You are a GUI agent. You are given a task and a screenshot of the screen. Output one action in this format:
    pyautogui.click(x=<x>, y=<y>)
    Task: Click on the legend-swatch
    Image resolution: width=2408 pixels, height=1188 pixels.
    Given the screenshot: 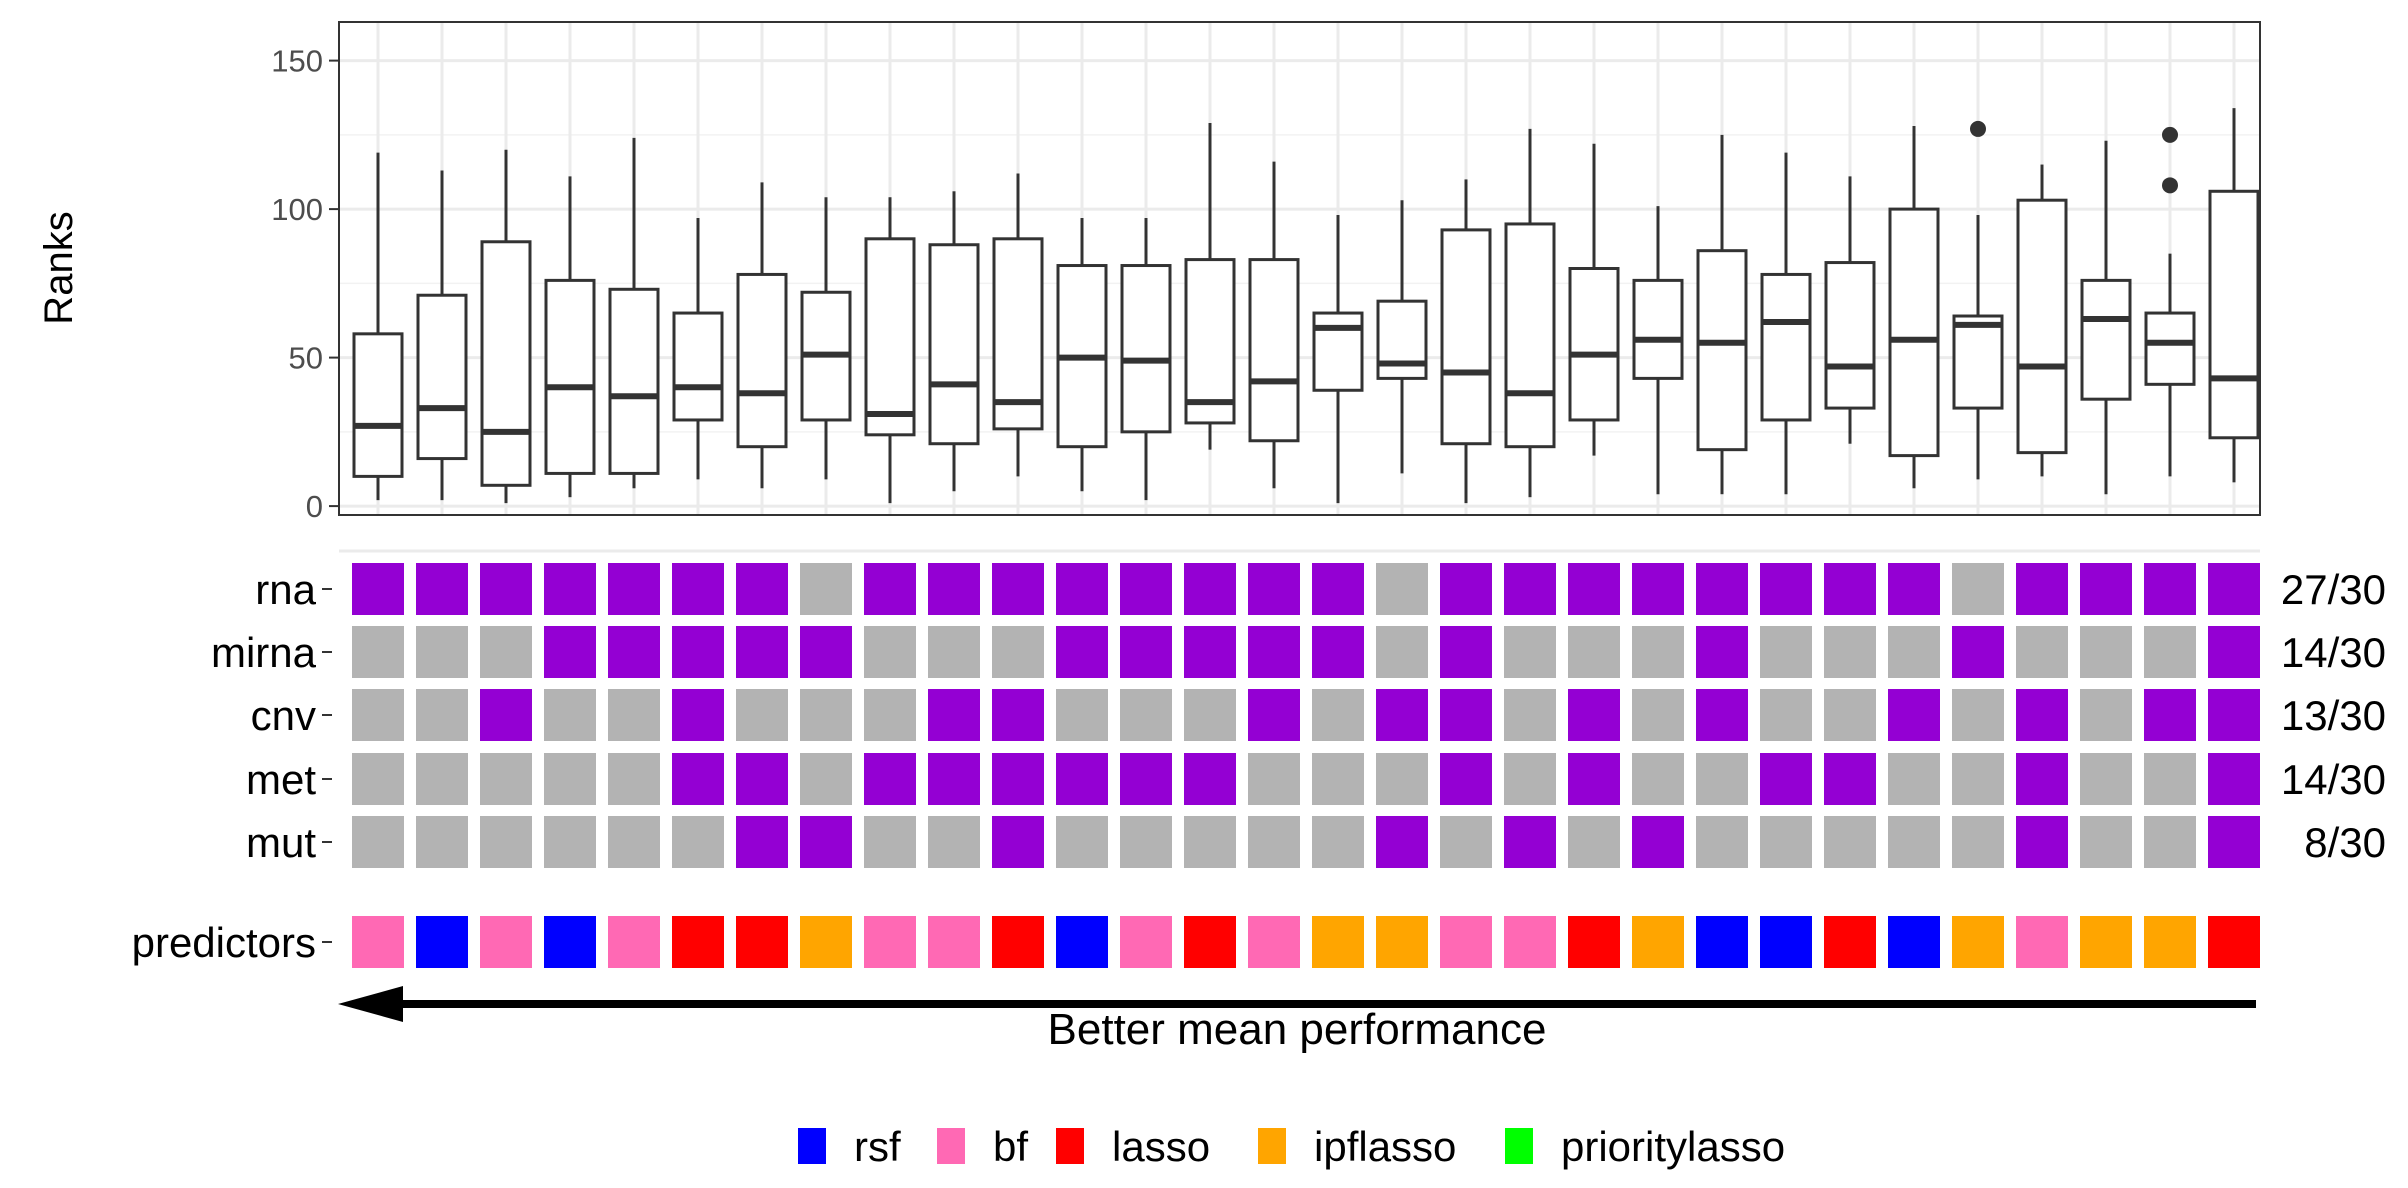 What is the action you would take?
    pyautogui.click(x=951, y=1146)
    